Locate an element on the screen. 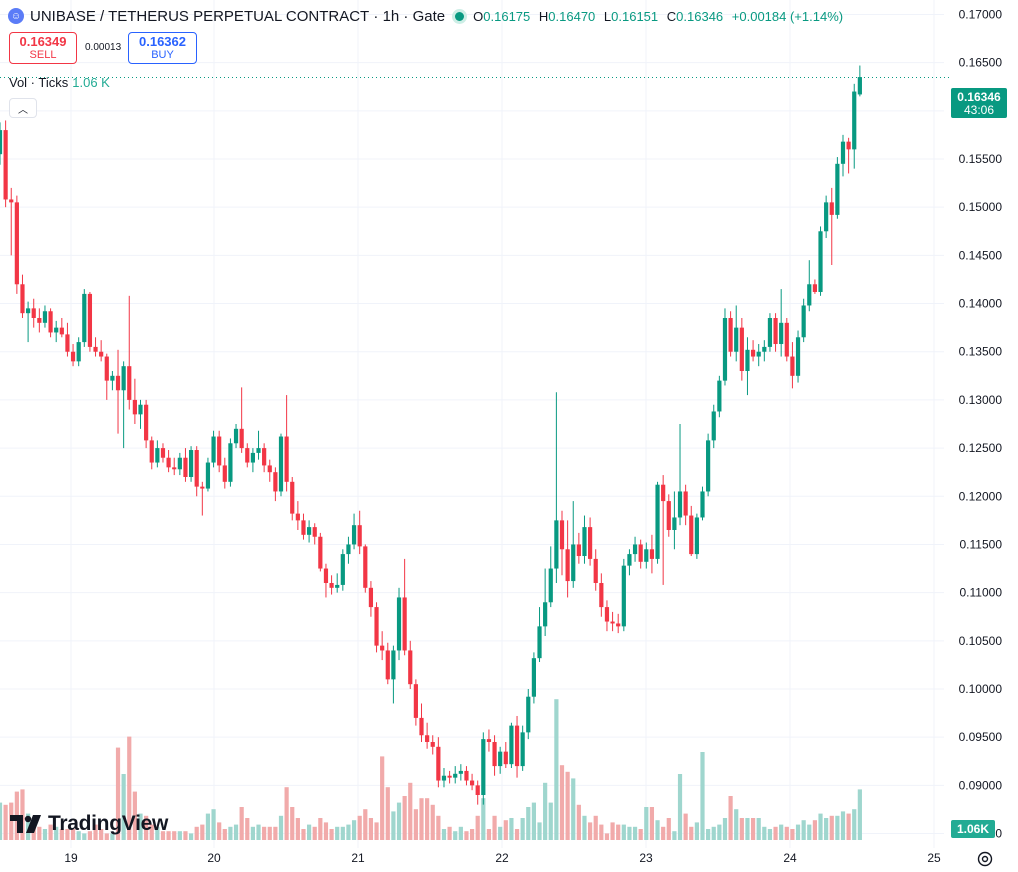 Image resolution: width=1018 pixels, height=872 pixels. price-tick-label: 0.11500 is located at coordinates (981, 544).